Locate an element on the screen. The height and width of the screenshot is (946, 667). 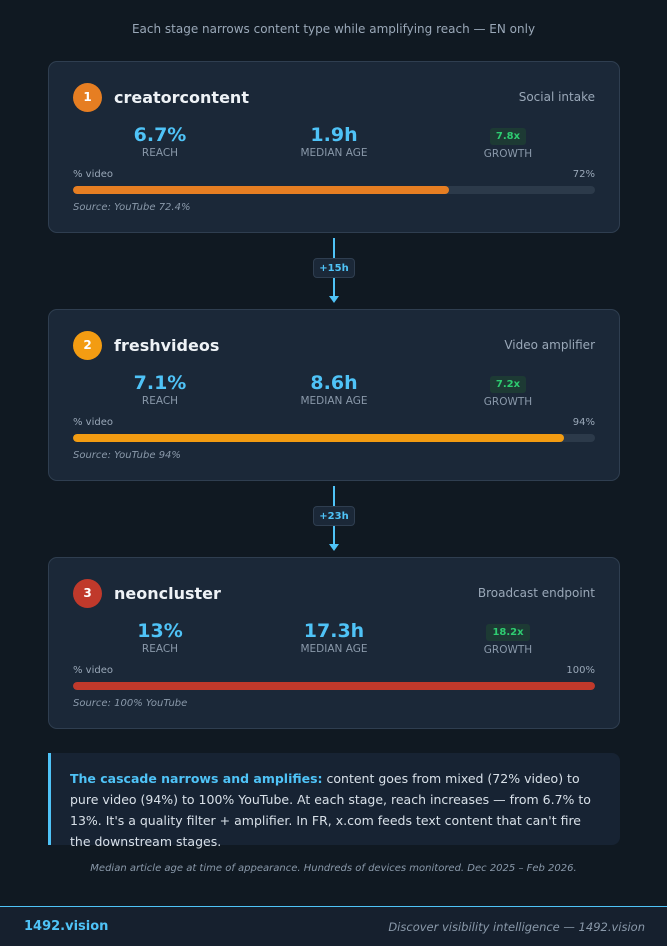
stage-header: 2 freshvideos Video amplifier is located at coordinates (334, 345).